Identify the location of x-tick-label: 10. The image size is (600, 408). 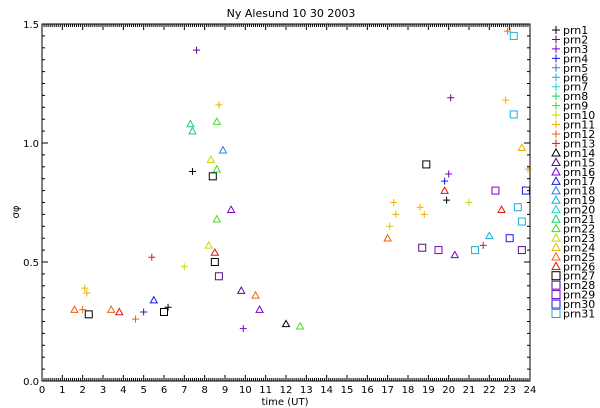
(245, 390).